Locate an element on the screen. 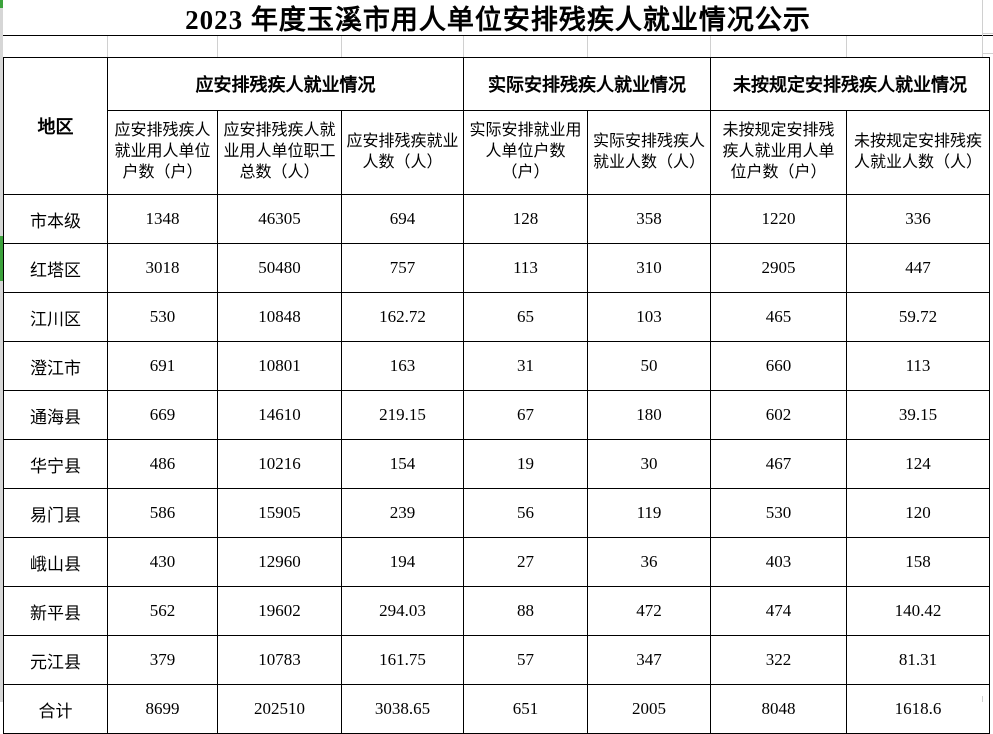 The image size is (993, 734). value-cell: 336 is located at coordinates (918, 219).